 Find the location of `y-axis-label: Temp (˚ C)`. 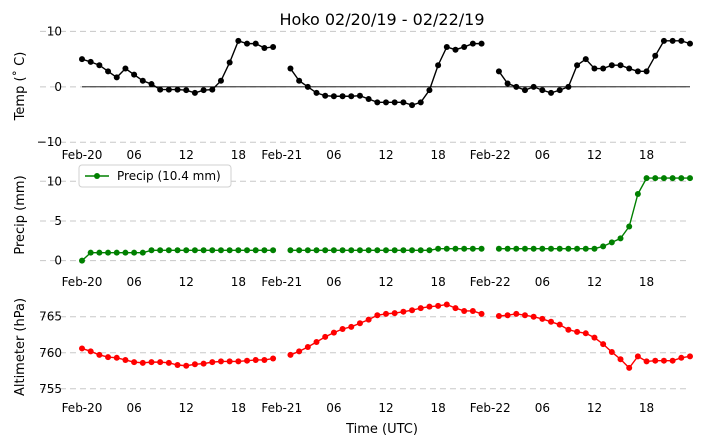

y-axis-label: Temp (˚ C) is located at coordinates (20, 87).